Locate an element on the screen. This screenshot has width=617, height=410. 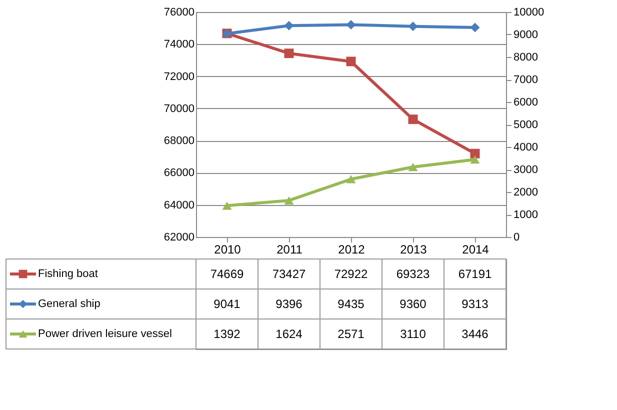
data-label: 9041 is located at coordinates (227, 304).